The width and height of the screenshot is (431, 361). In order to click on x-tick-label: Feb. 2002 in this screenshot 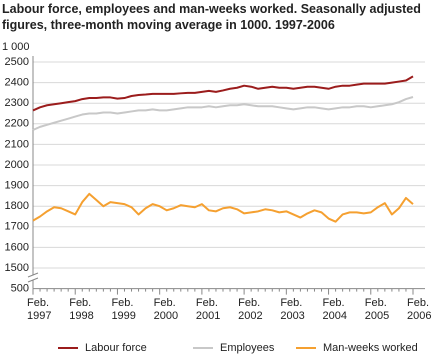, I will do `click(250, 309)`.